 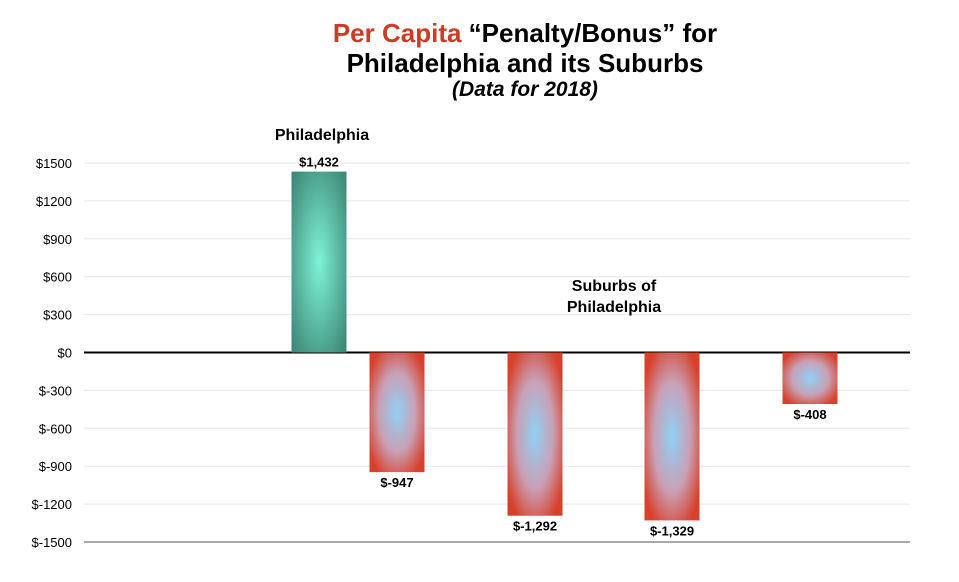 I want to click on y-tick-label: $300, so click(x=57, y=315).